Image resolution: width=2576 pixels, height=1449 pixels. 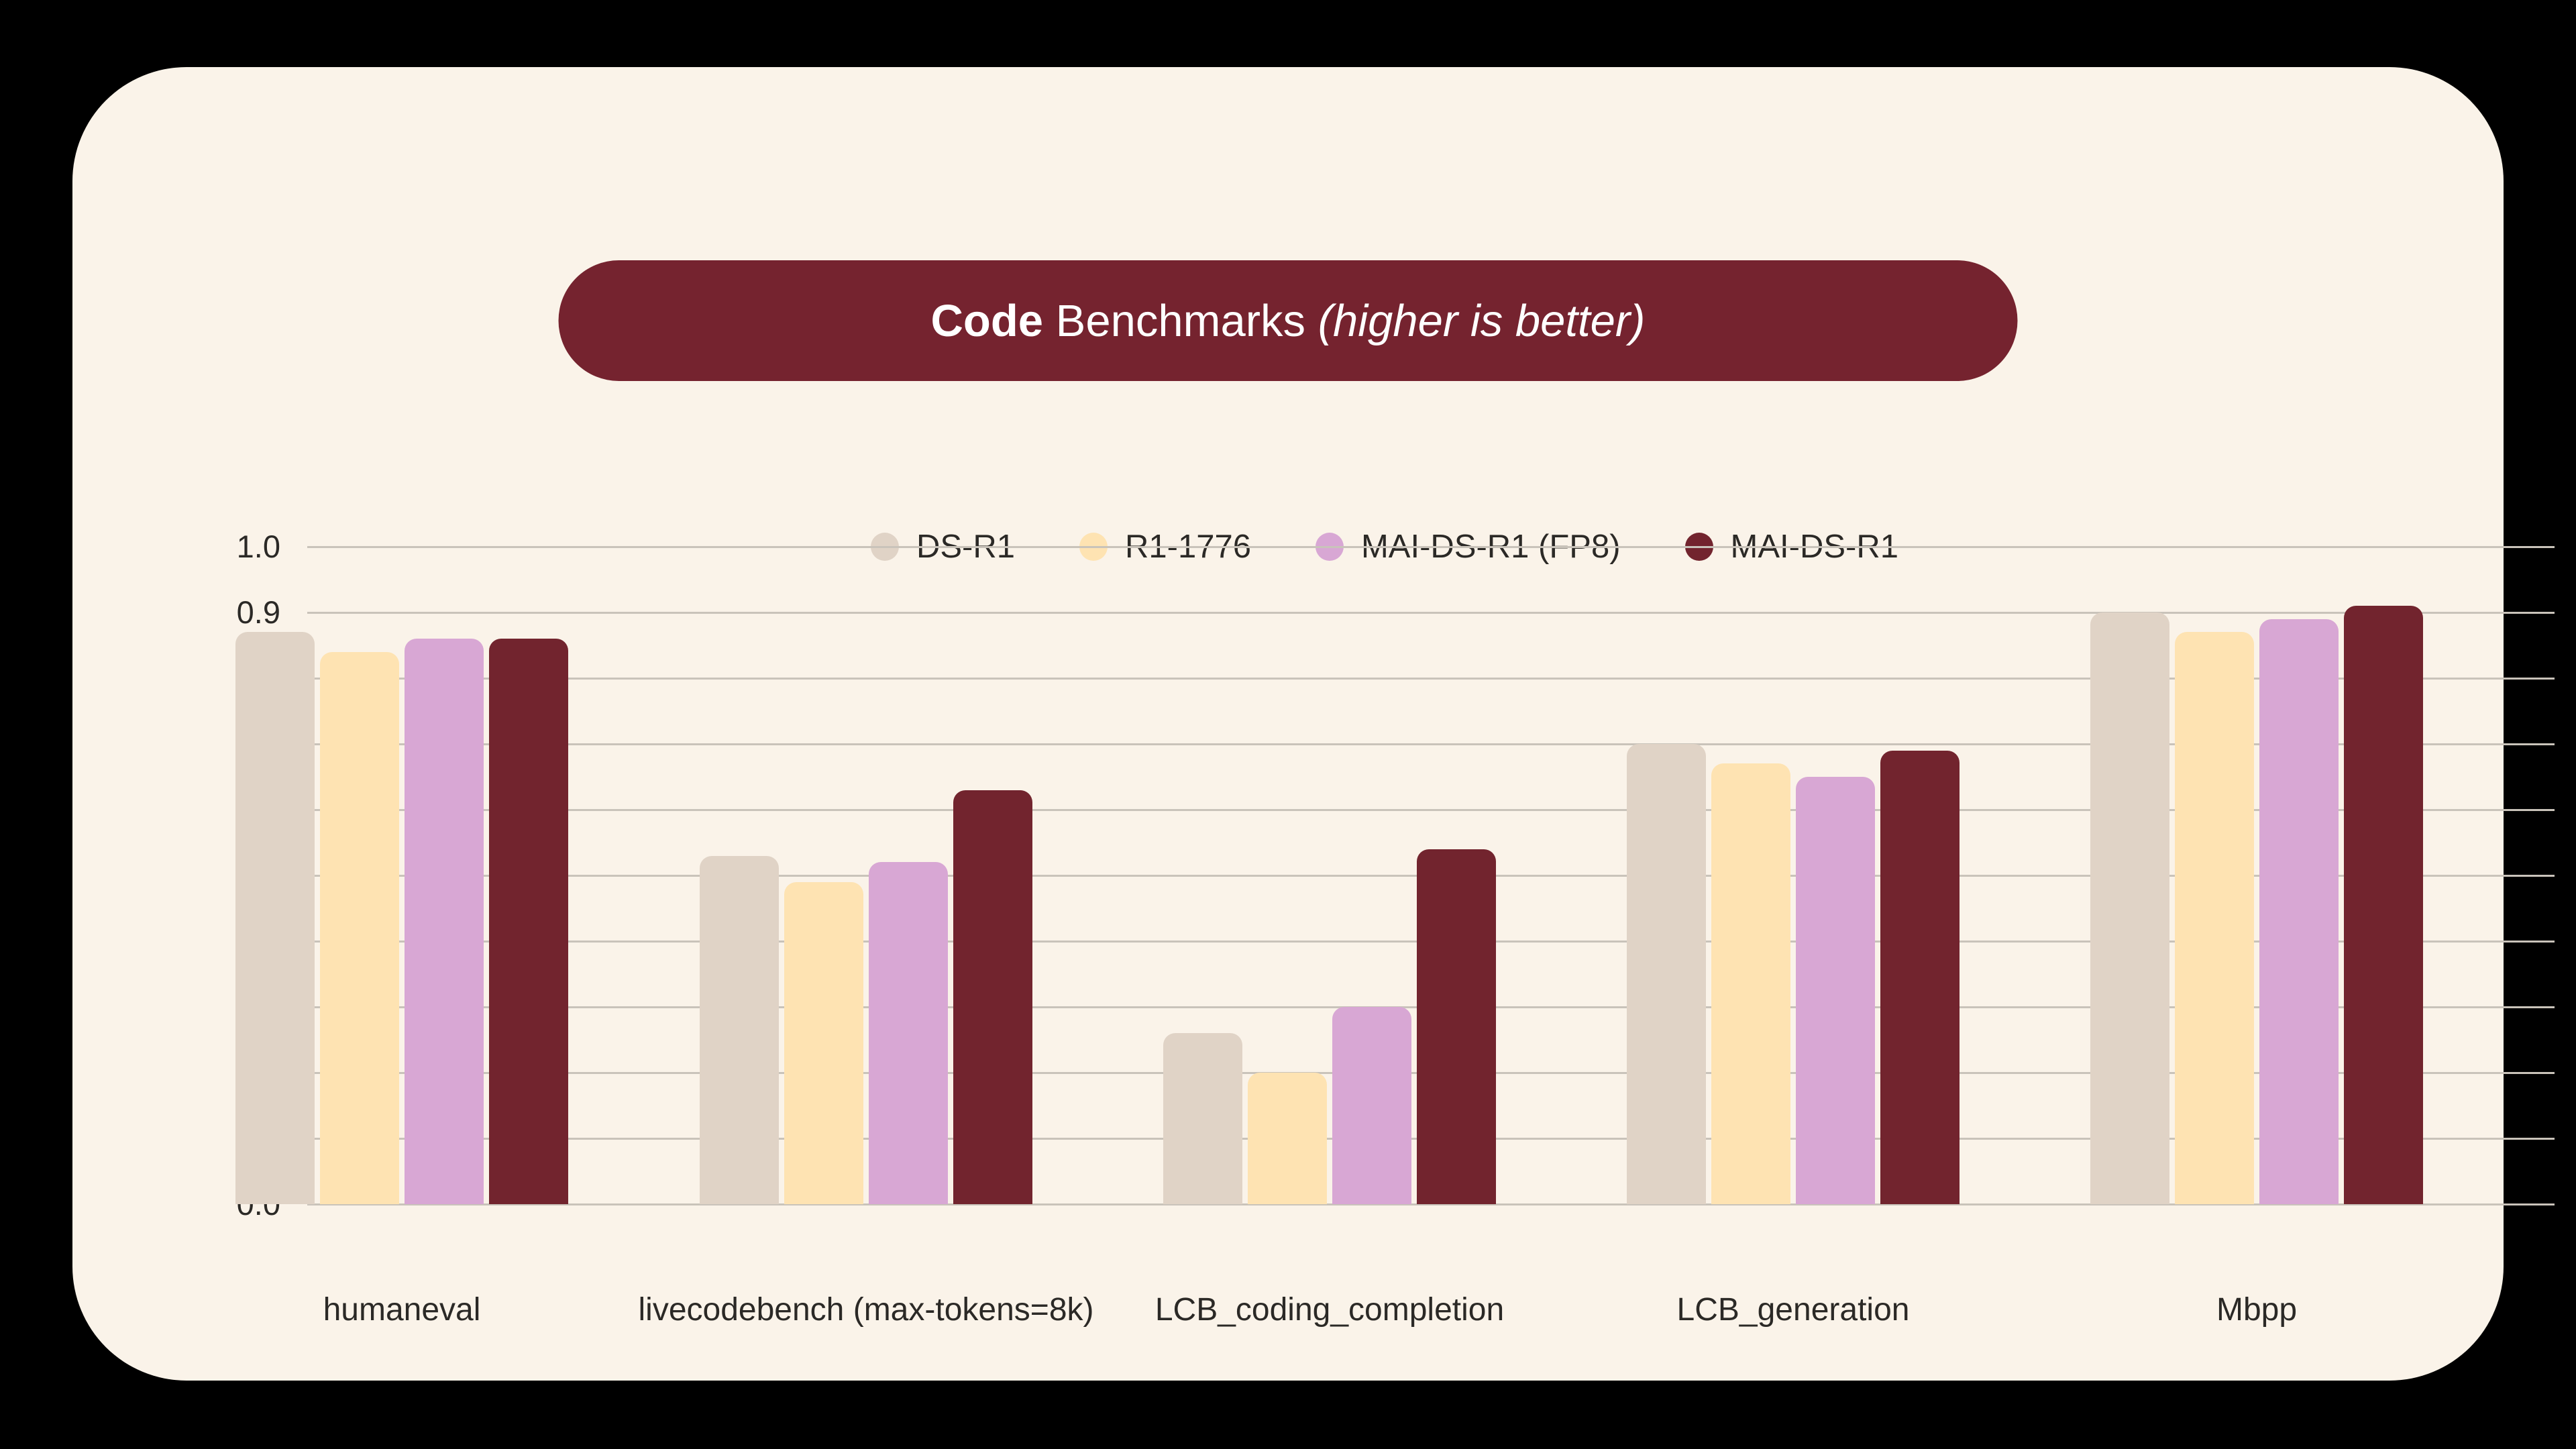 I want to click on x-axis-category-label: livecodebench (max-tokens=8k), so click(x=866, y=1310).